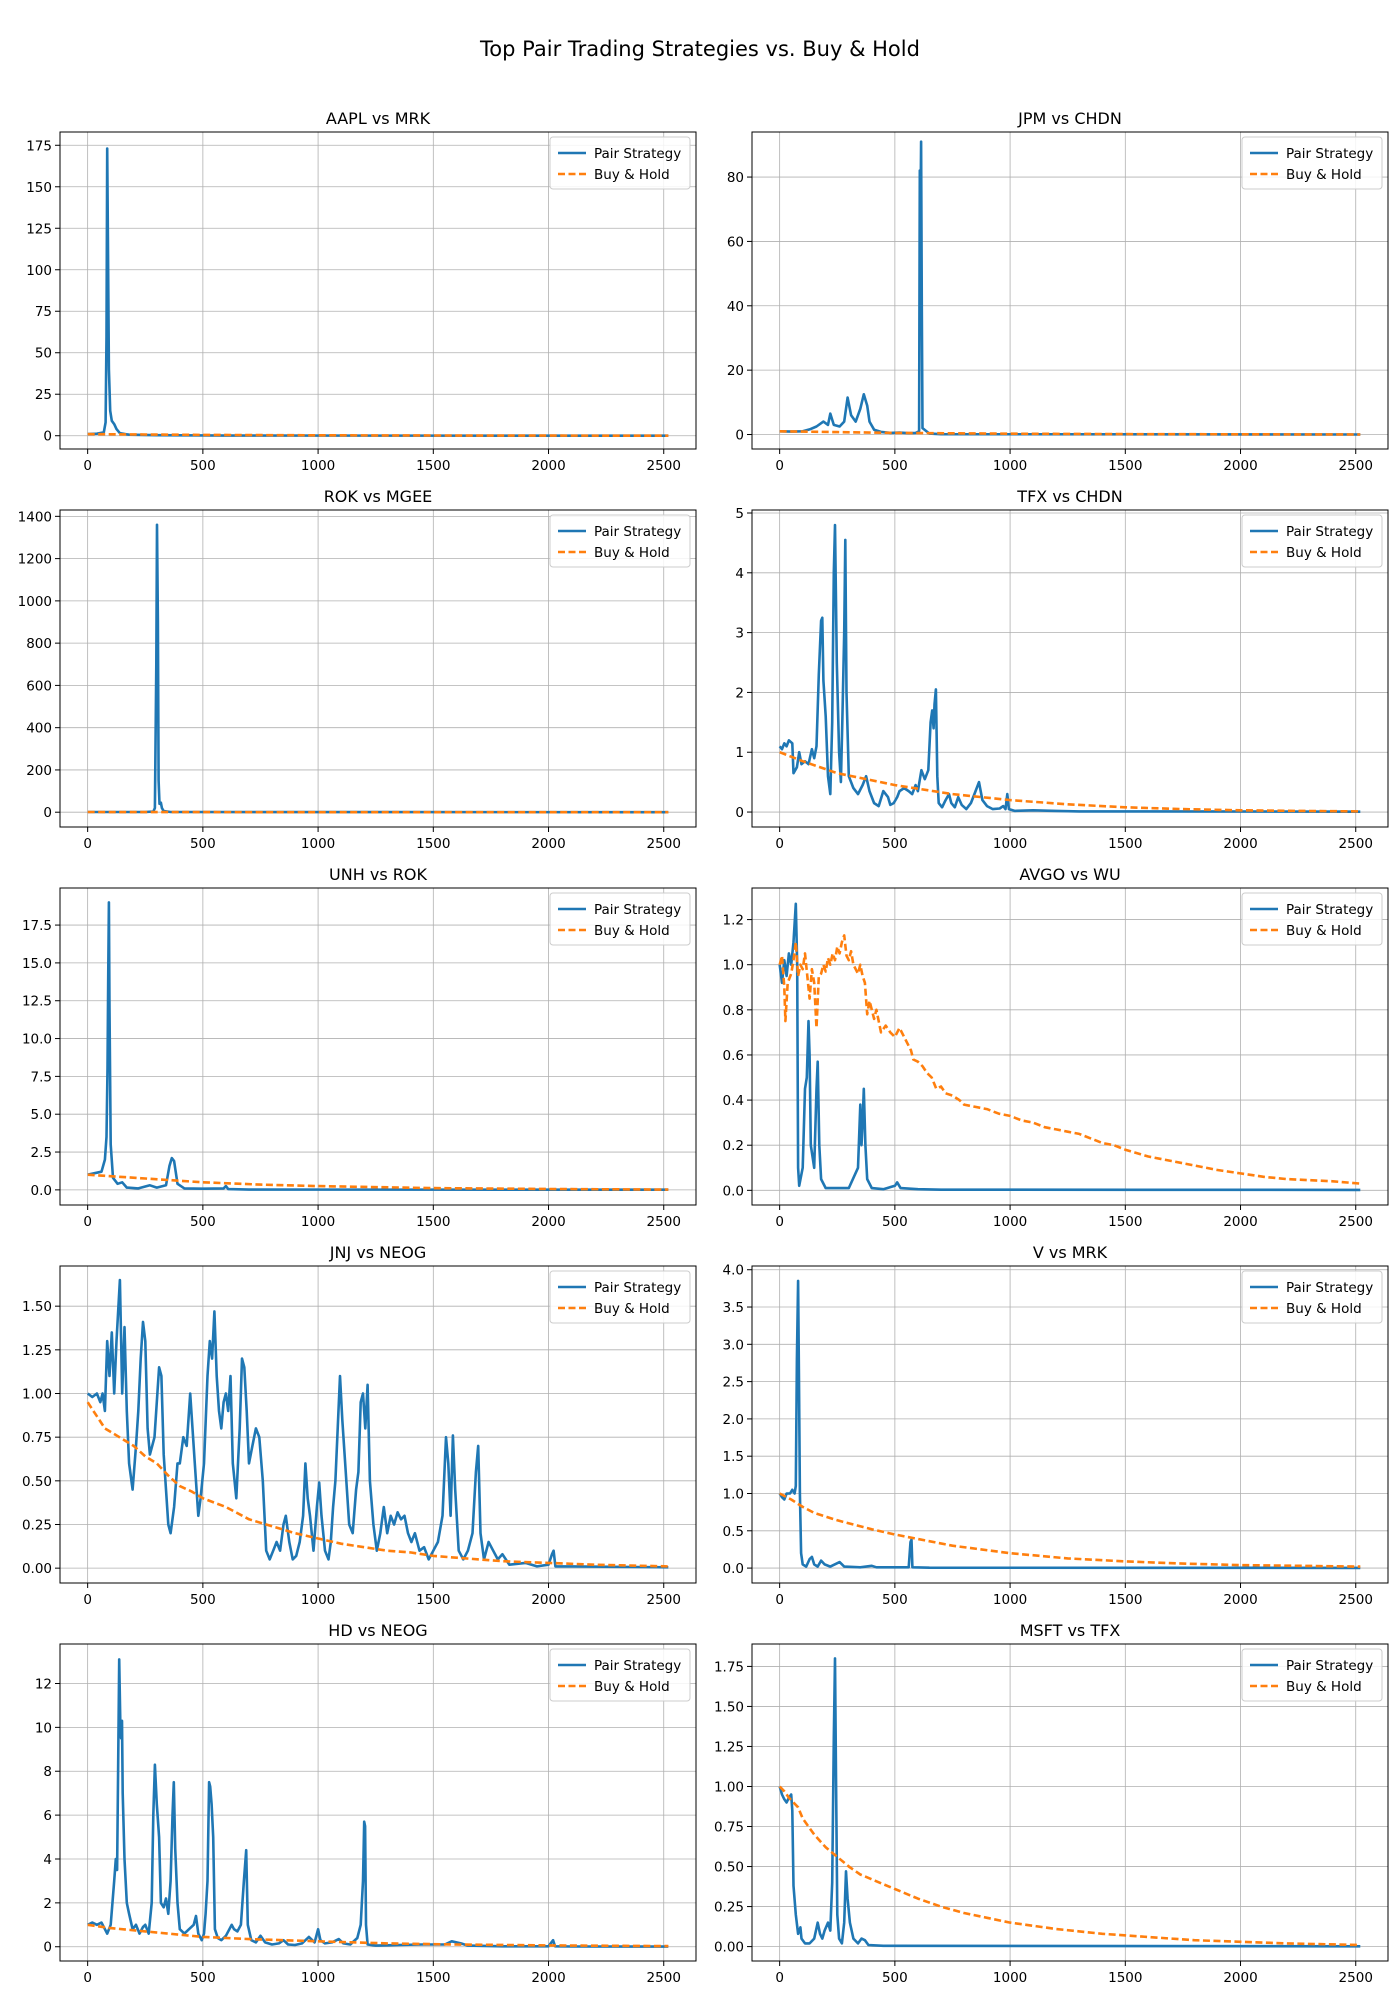  What do you see at coordinates (733, 1345) in the screenshot?
I see `y-tick-label: 3.0` at bounding box center [733, 1345].